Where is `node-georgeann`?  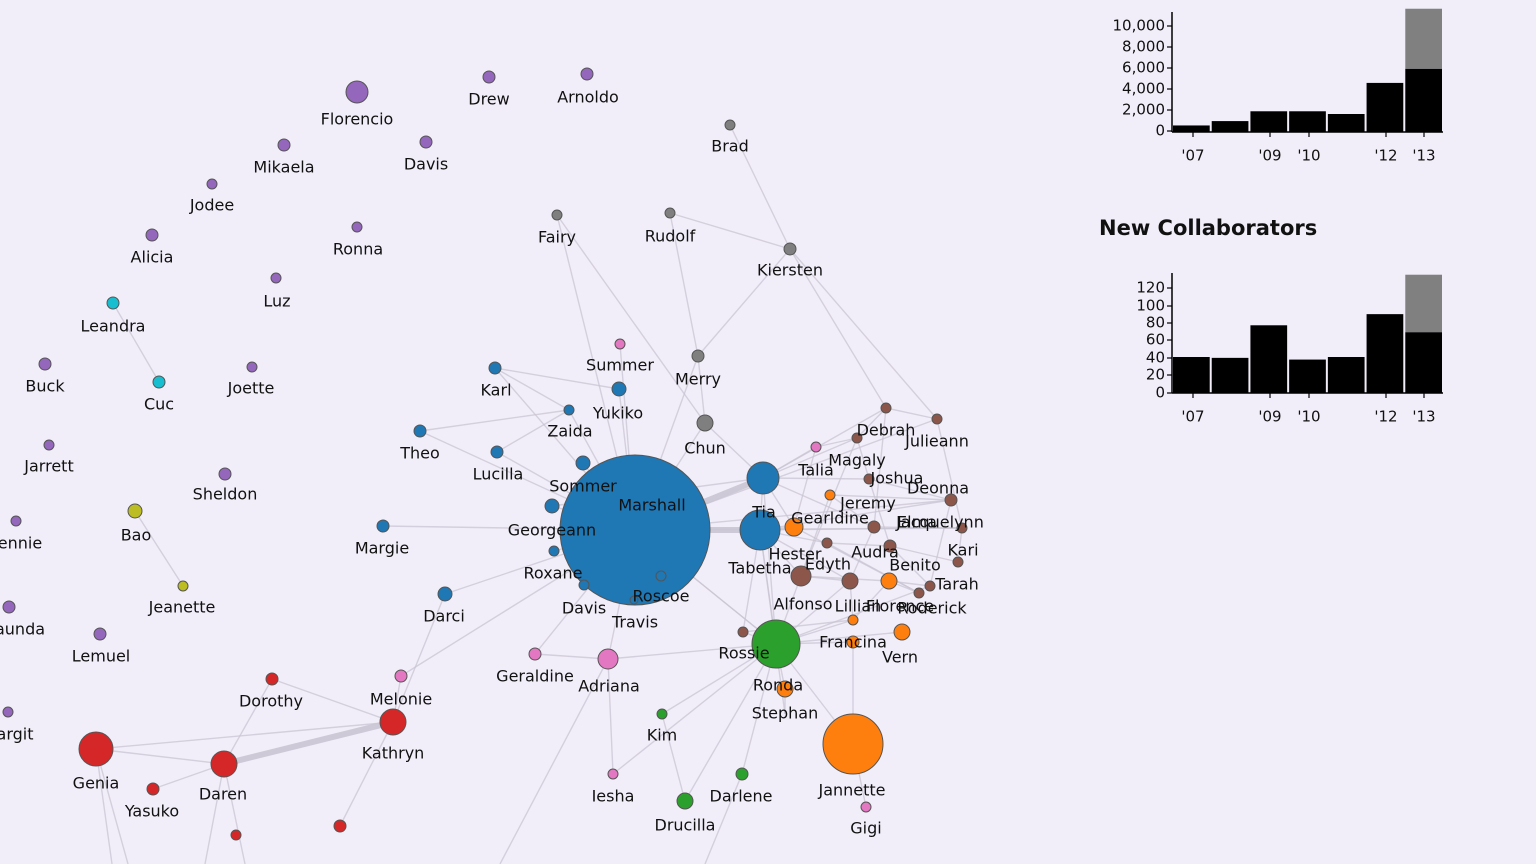 node-georgeann is located at coordinates (552, 506).